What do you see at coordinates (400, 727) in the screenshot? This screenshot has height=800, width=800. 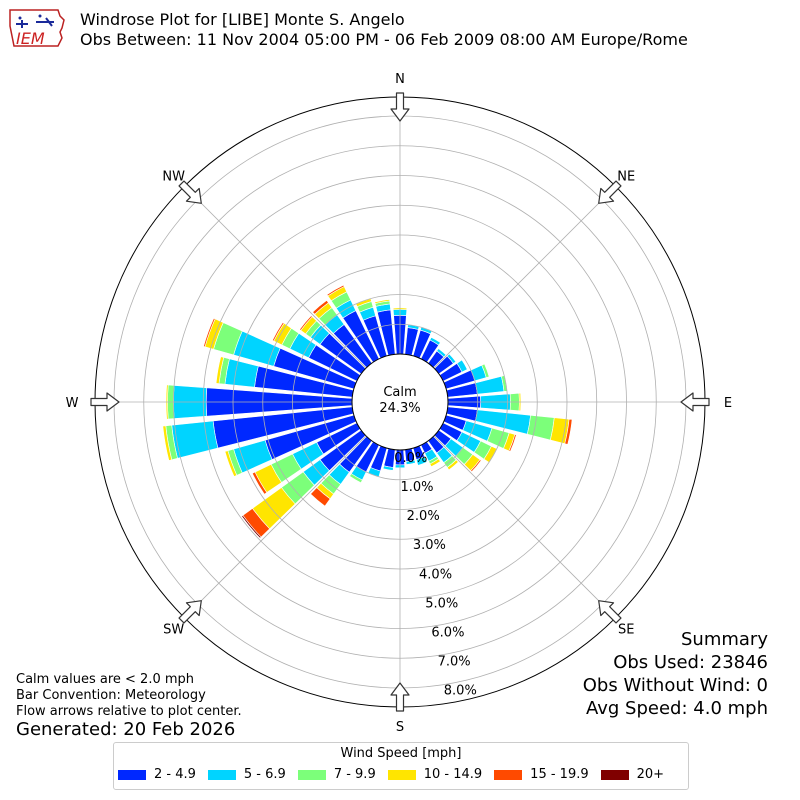 I see `compass-label-s: S` at bounding box center [400, 727].